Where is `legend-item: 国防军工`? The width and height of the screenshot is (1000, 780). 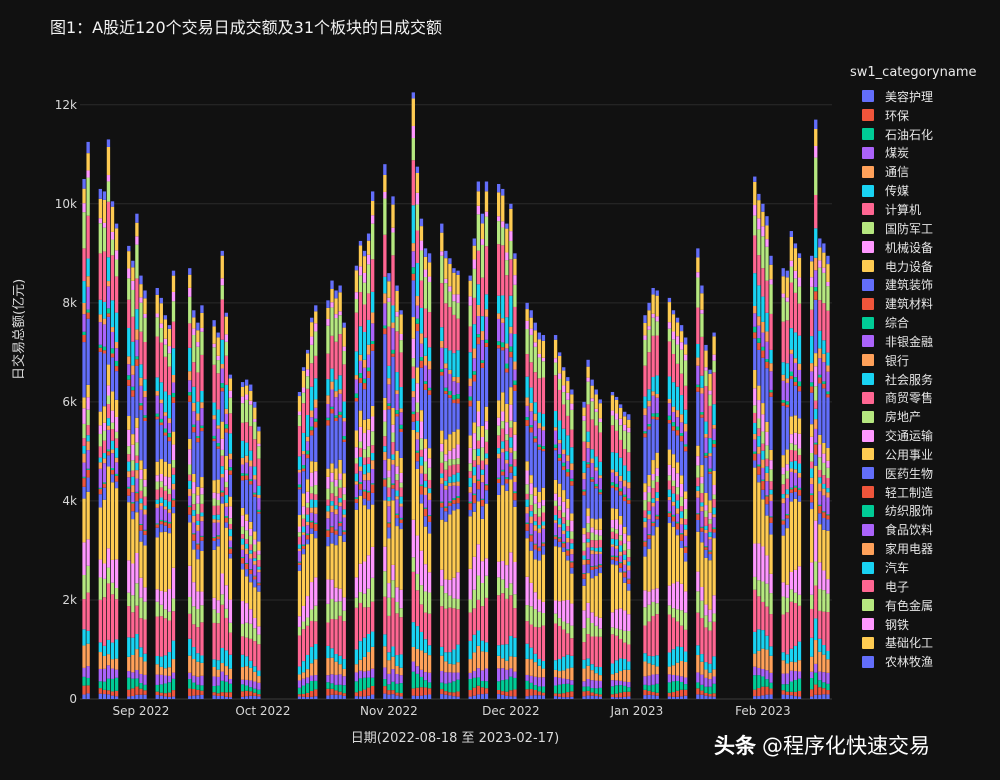 legend-item: 国防军工 is located at coordinates (913, 228).